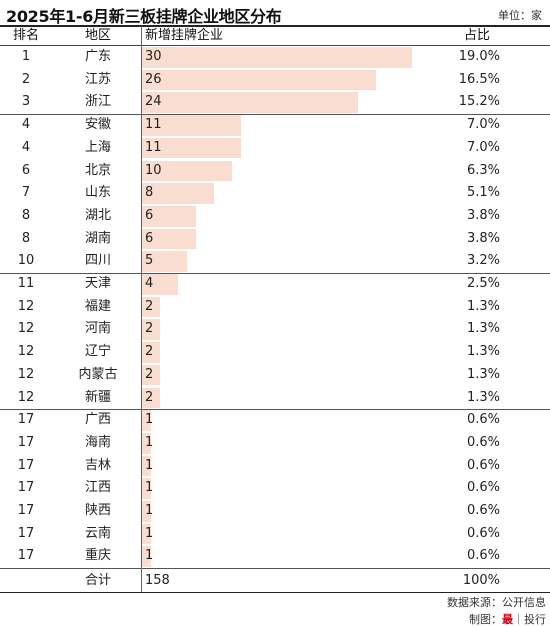  What do you see at coordinates (97, 170) in the screenshot?
I see `region-label: 北京` at bounding box center [97, 170].